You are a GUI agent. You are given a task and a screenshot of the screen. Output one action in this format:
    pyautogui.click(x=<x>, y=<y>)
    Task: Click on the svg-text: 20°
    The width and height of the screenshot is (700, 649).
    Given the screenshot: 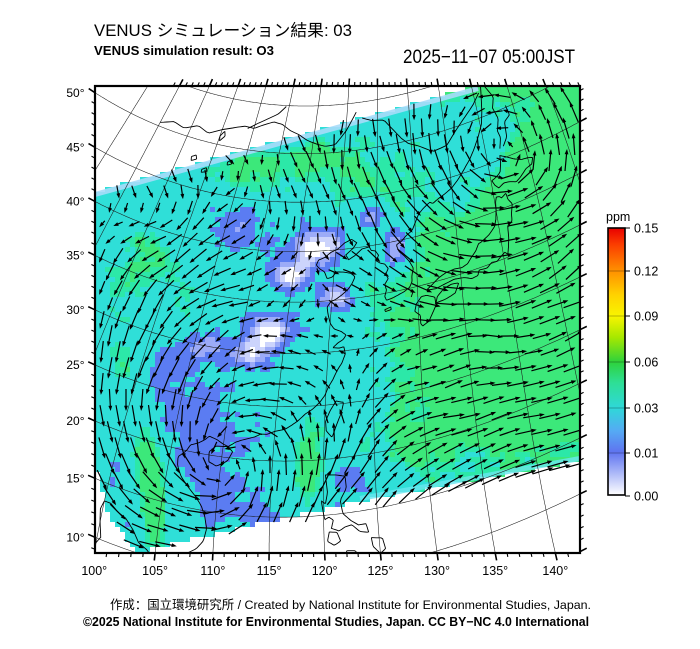 What is the action you would take?
    pyautogui.click(x=75, y=421)
    